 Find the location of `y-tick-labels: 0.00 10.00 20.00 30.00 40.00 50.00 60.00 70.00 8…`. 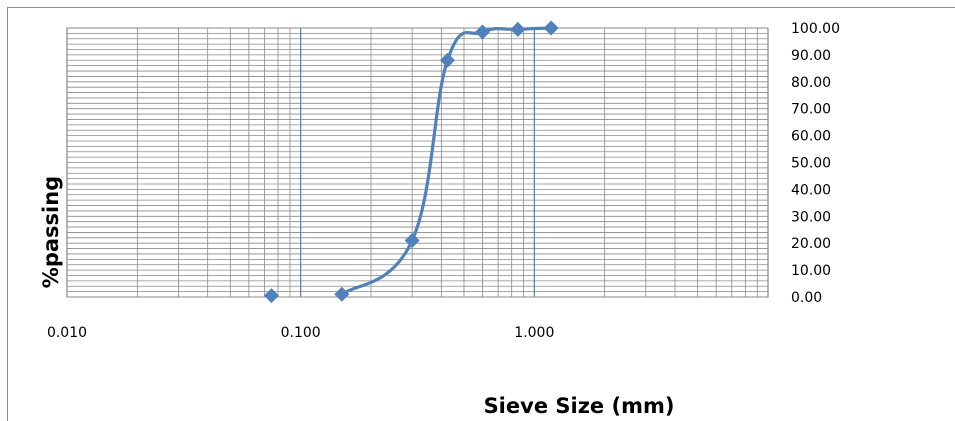

y-tick-labels: 0.00 10.00 20.00 30.00 40.00 50.00 60.00 70.00 8… is located at coordinates (815, 163).